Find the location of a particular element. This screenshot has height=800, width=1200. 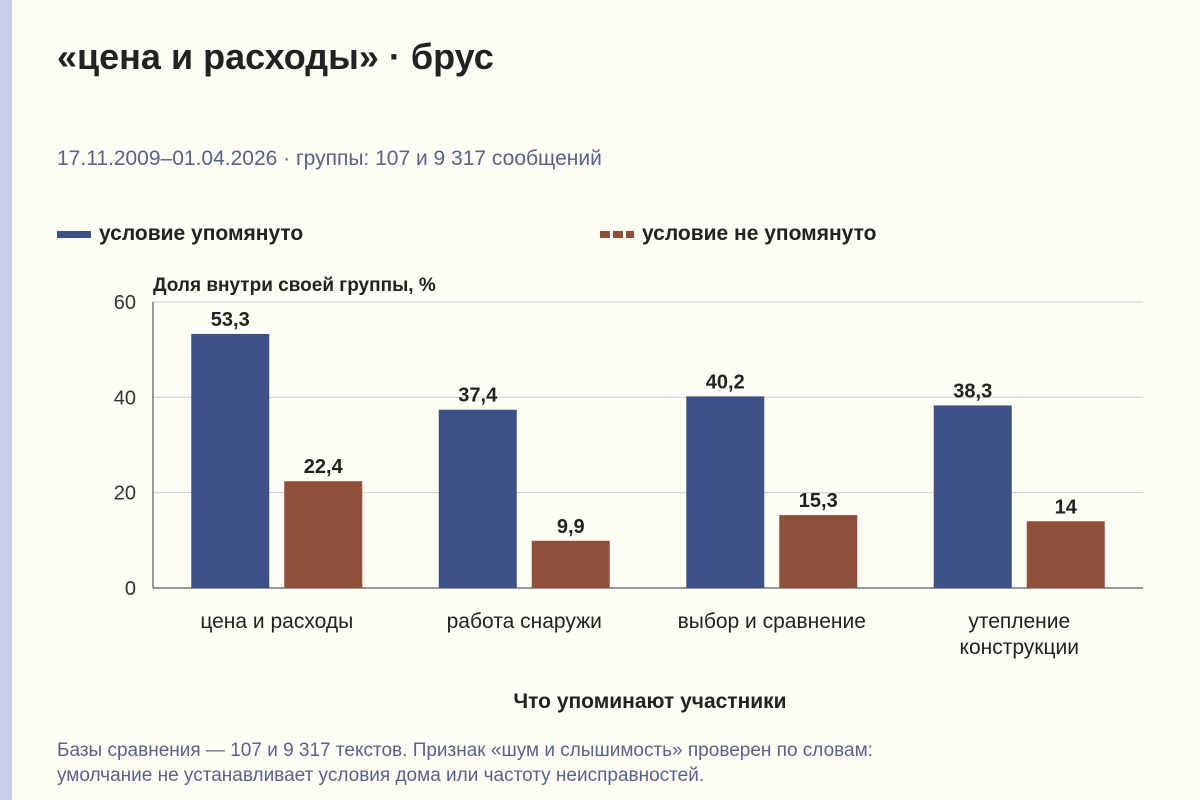

data-label: 53,3 is located at coordinates (230, 320).